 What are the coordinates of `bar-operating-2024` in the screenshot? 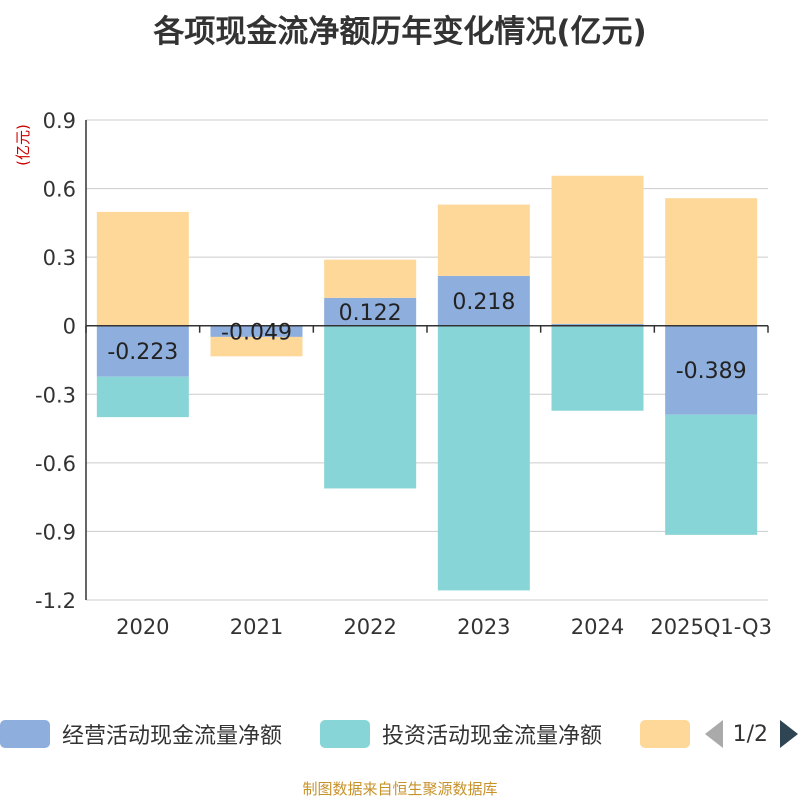 It's located at (597, 324).